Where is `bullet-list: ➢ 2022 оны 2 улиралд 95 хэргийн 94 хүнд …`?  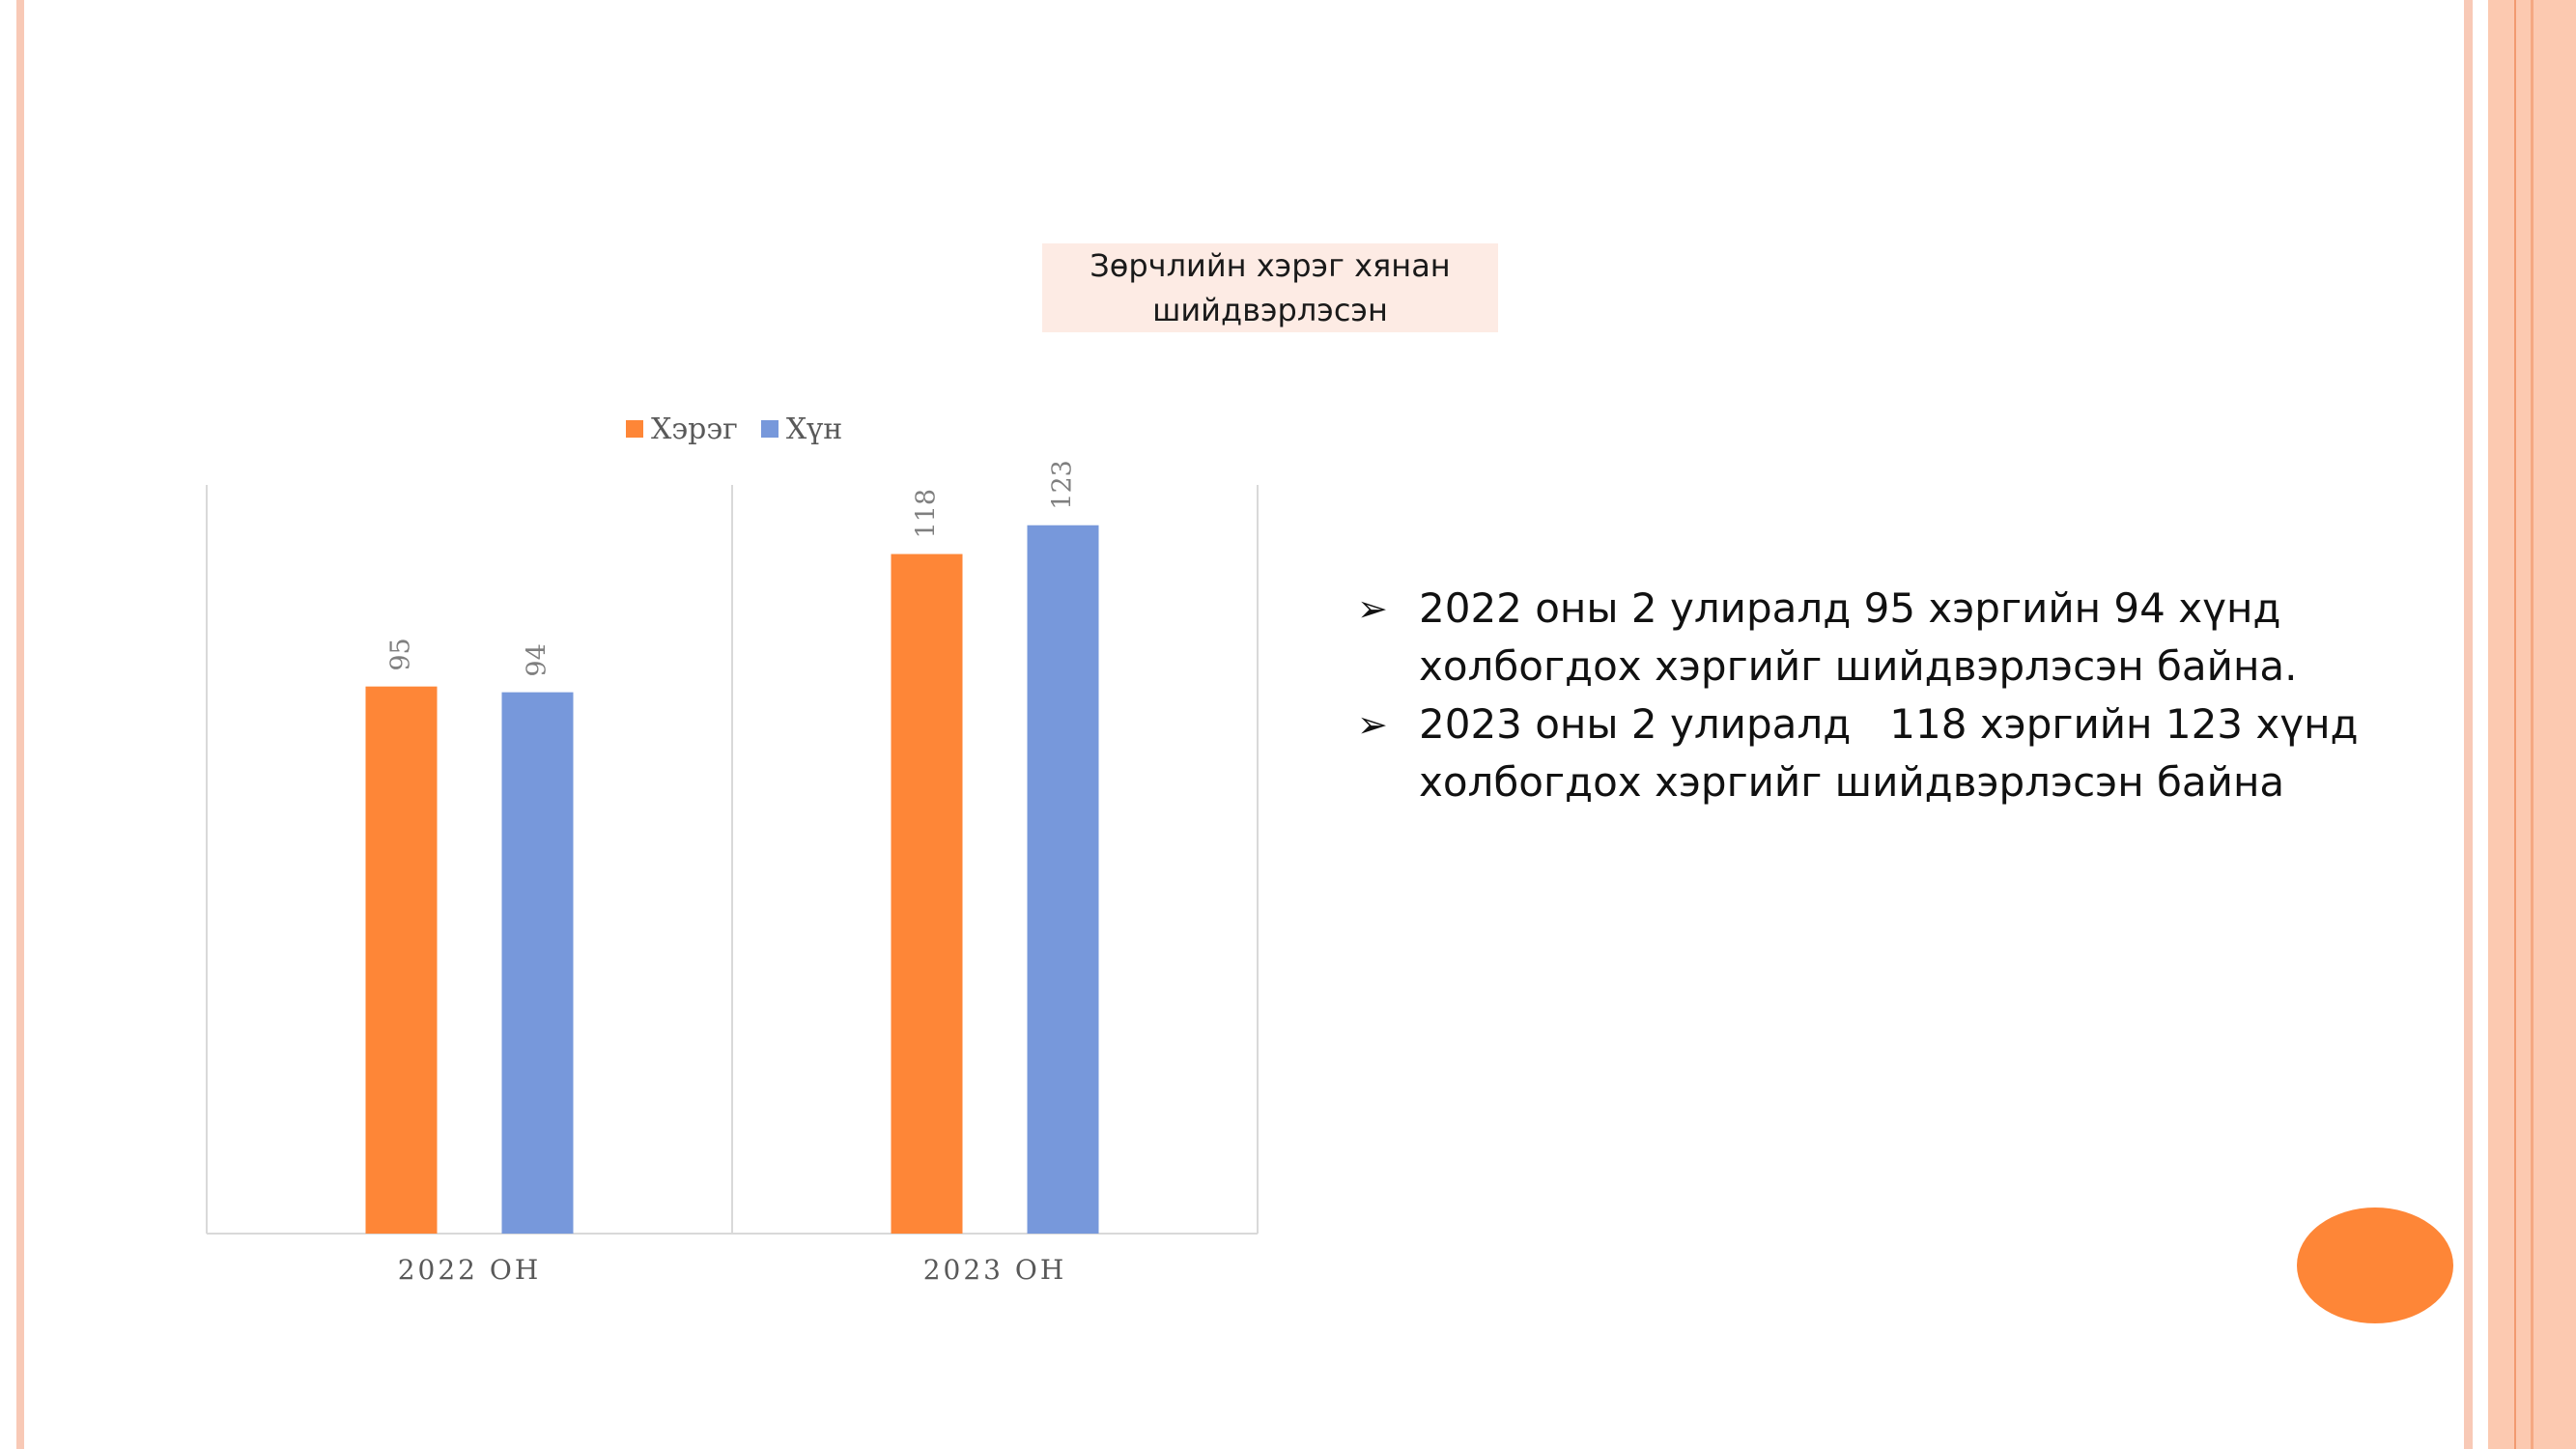 bullet-list: ➢ 2022 оны 2 улиралд 95 хэргийн 94 хүнд … is located at coordinates (1888, 695).